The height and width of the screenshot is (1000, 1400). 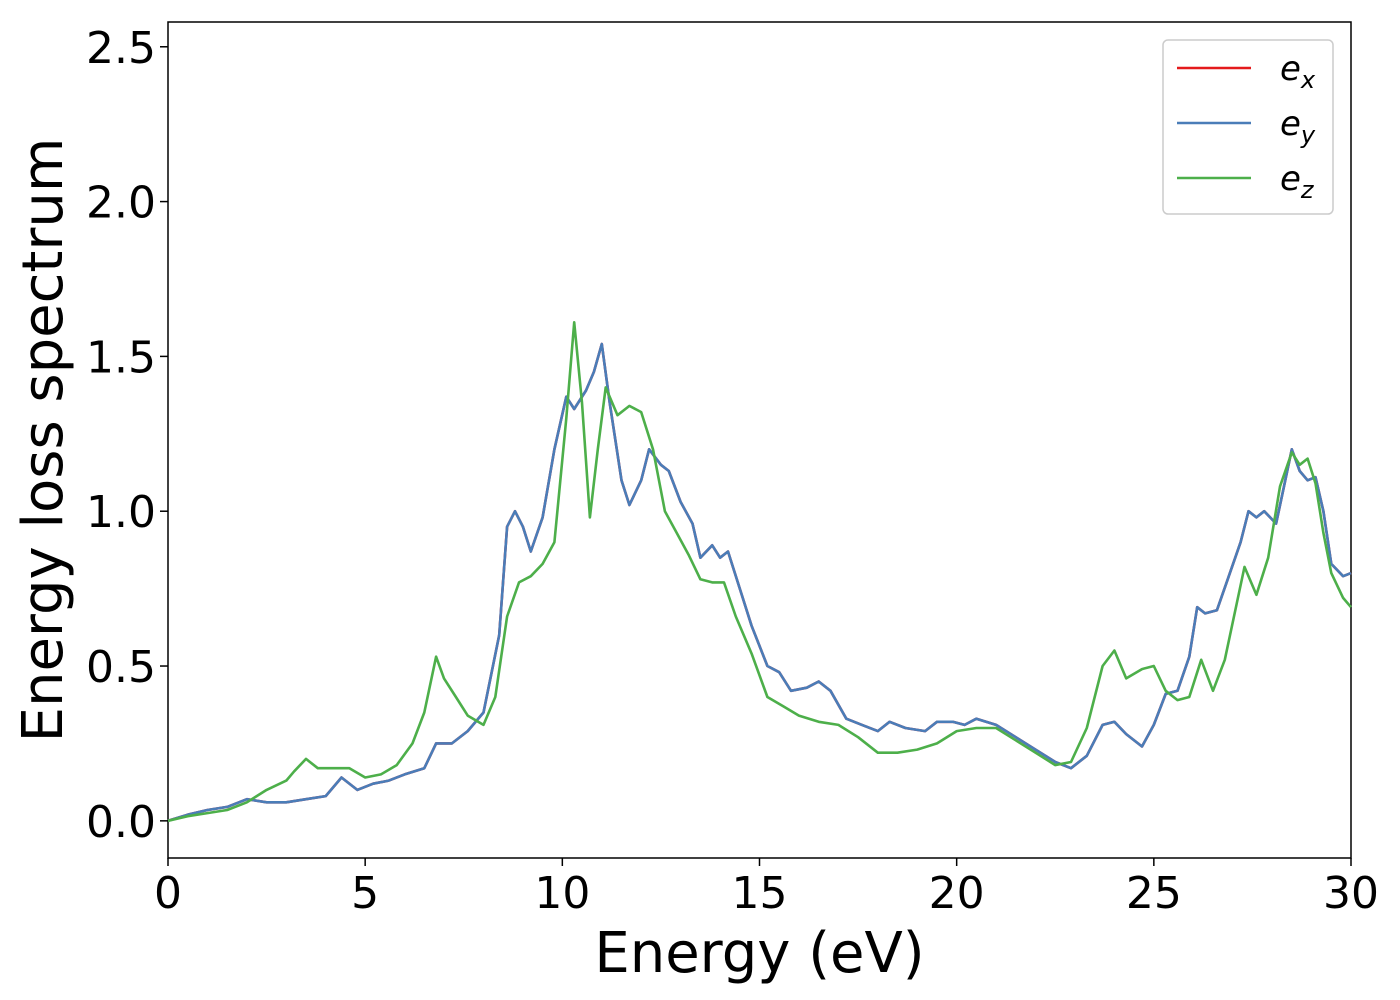 What do you see at coordinates (1248, 127) in the screenshot?
I see `legend-box` at bounding box center [1248, 127].